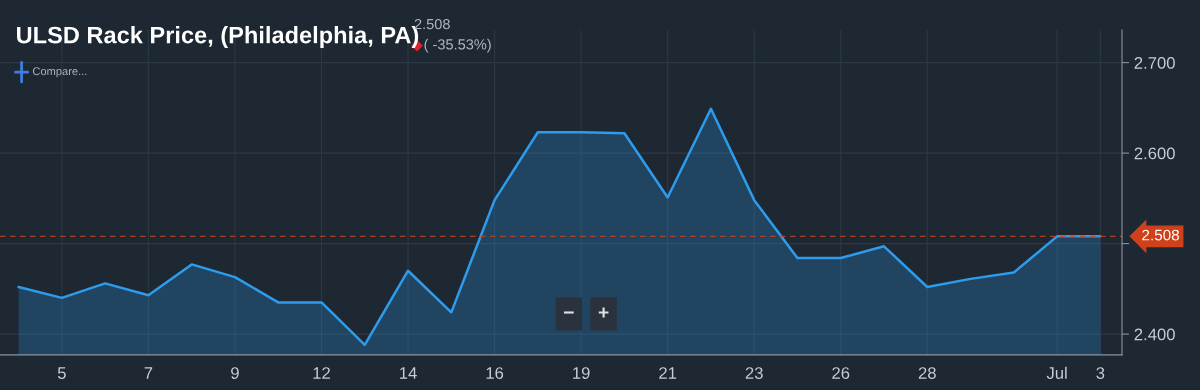 This screenshot has height=390, width=1200. Describe the element at coordinates (603, 312) in the screenshot. I see `annotation: +` at that location.